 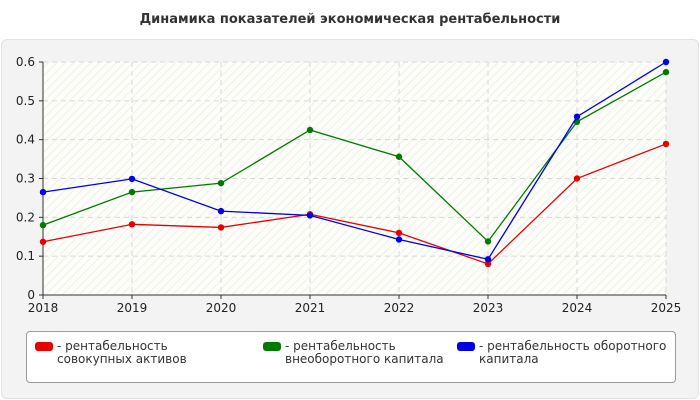 What do you see at coordinates (577, 308) in the screenshot?
I see `x-tick-label: 2024` at bounding box center [577, 308].